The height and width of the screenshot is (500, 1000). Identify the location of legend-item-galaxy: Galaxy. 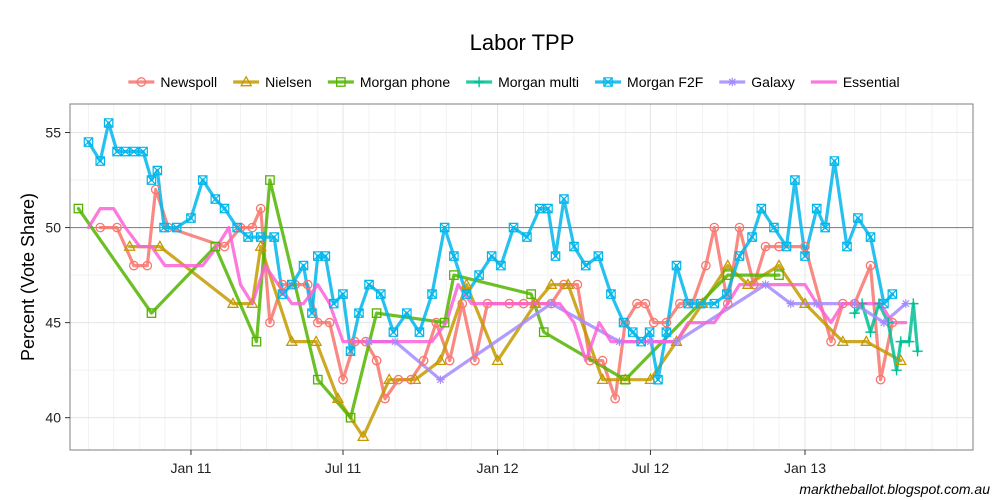
(757, 82).